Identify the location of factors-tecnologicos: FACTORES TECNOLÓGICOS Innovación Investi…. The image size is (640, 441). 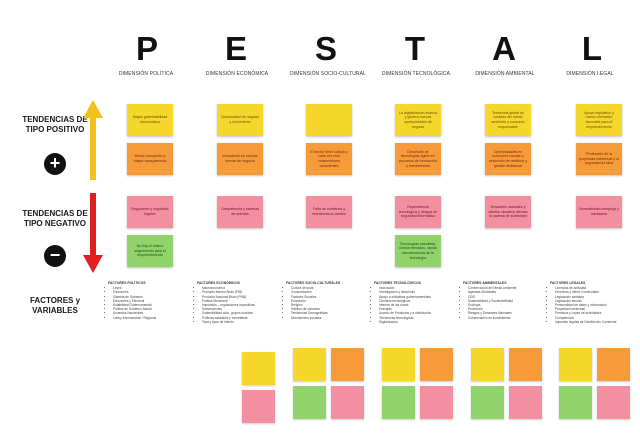
(415, 302).